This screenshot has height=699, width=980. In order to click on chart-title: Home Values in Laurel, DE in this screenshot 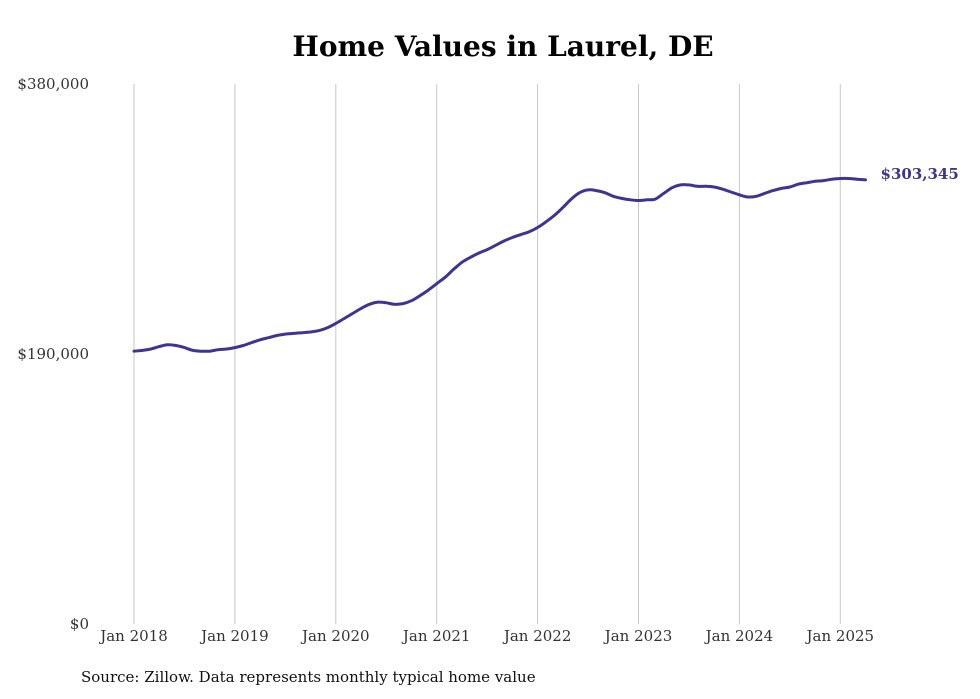, I will do `click(503, 46)`.